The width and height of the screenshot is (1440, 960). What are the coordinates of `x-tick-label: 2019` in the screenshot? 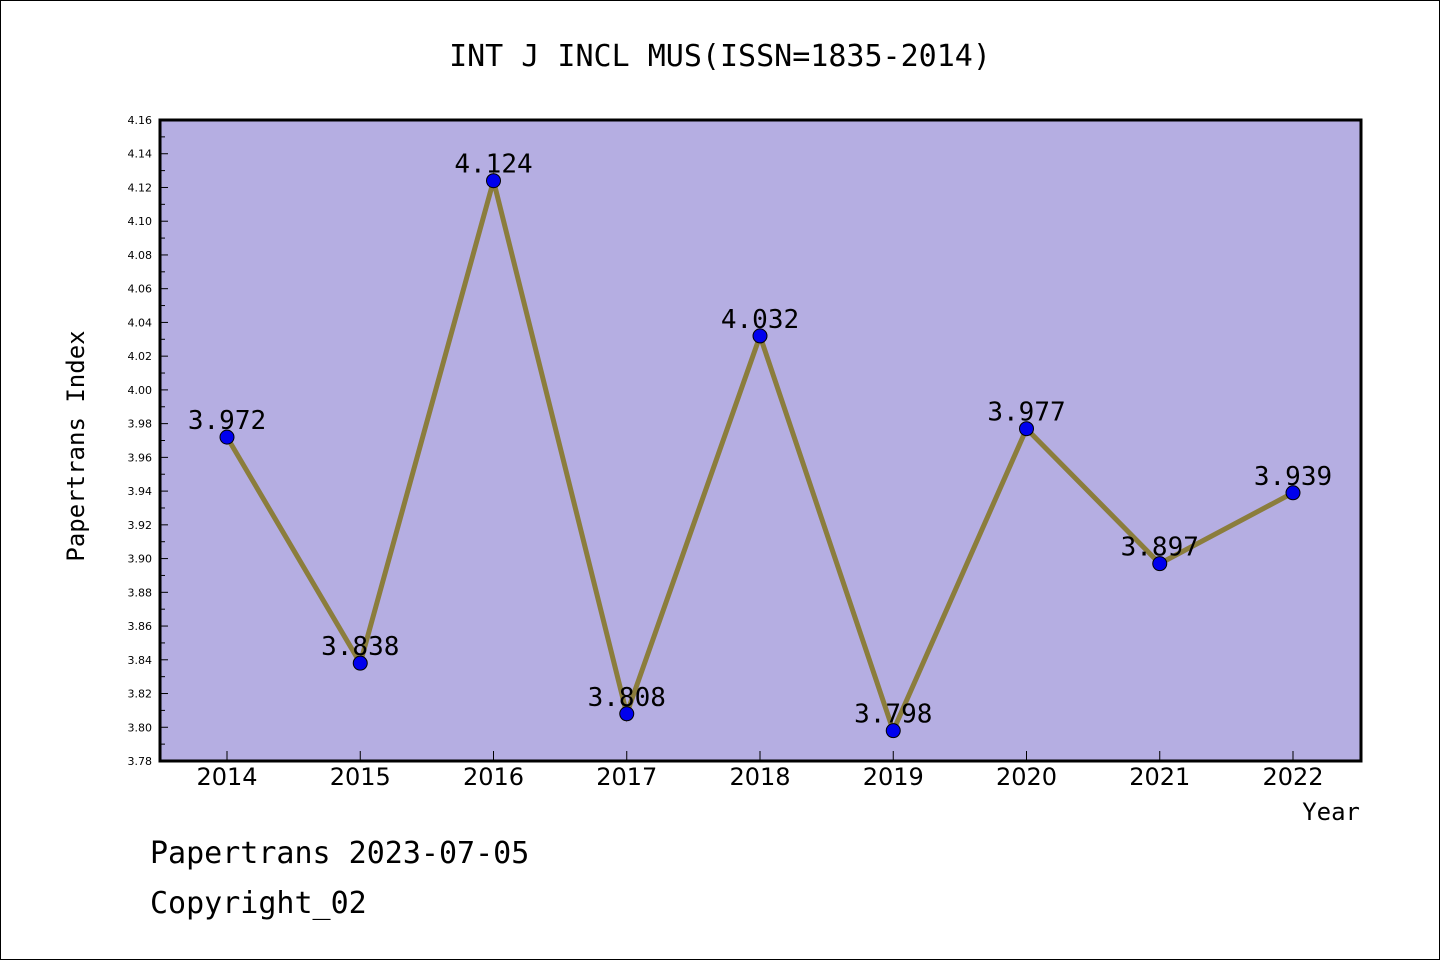 It's located at (893, 777).